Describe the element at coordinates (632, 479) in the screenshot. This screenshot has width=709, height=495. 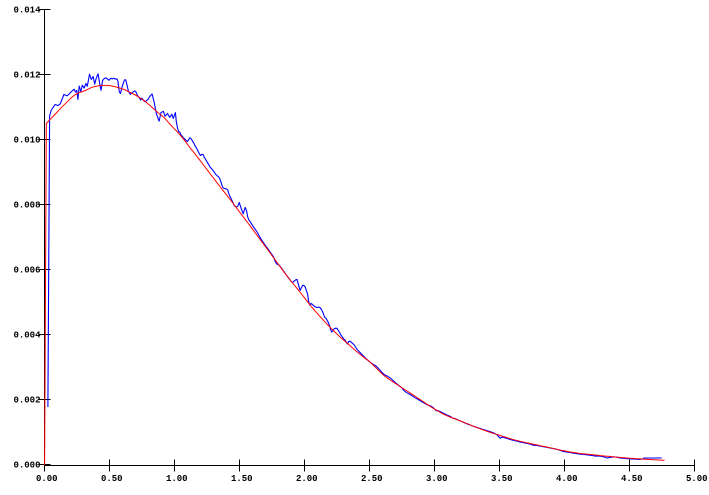
I see `svg-text: 4.50` at that location.